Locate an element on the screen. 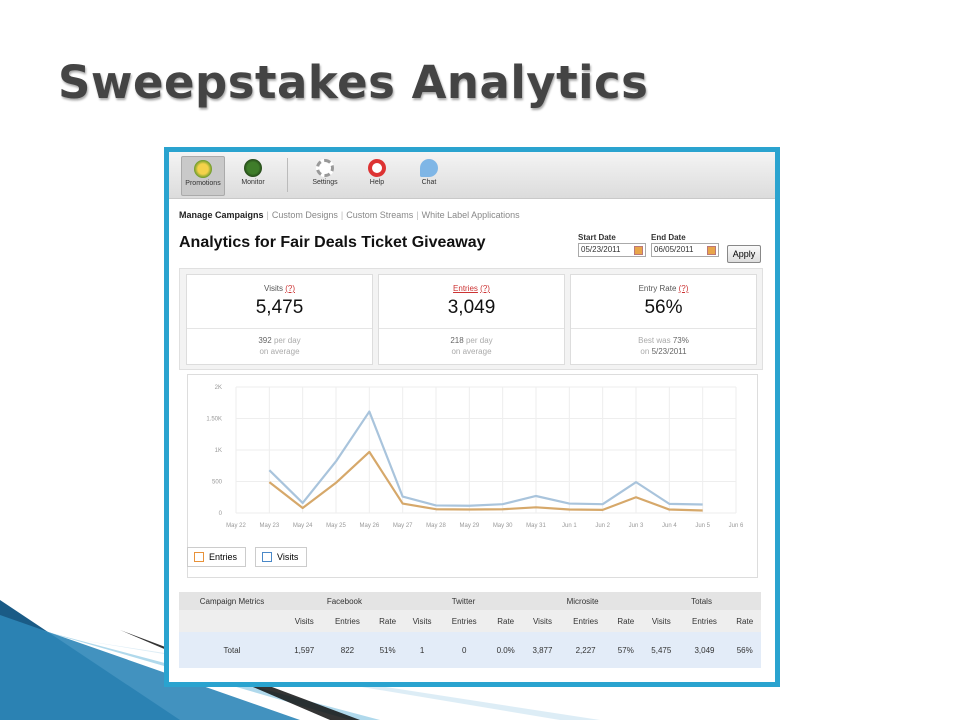 This screenshot has width=960, height=720. metrics-cell: 1,597 is located at coordinates (304, 650).